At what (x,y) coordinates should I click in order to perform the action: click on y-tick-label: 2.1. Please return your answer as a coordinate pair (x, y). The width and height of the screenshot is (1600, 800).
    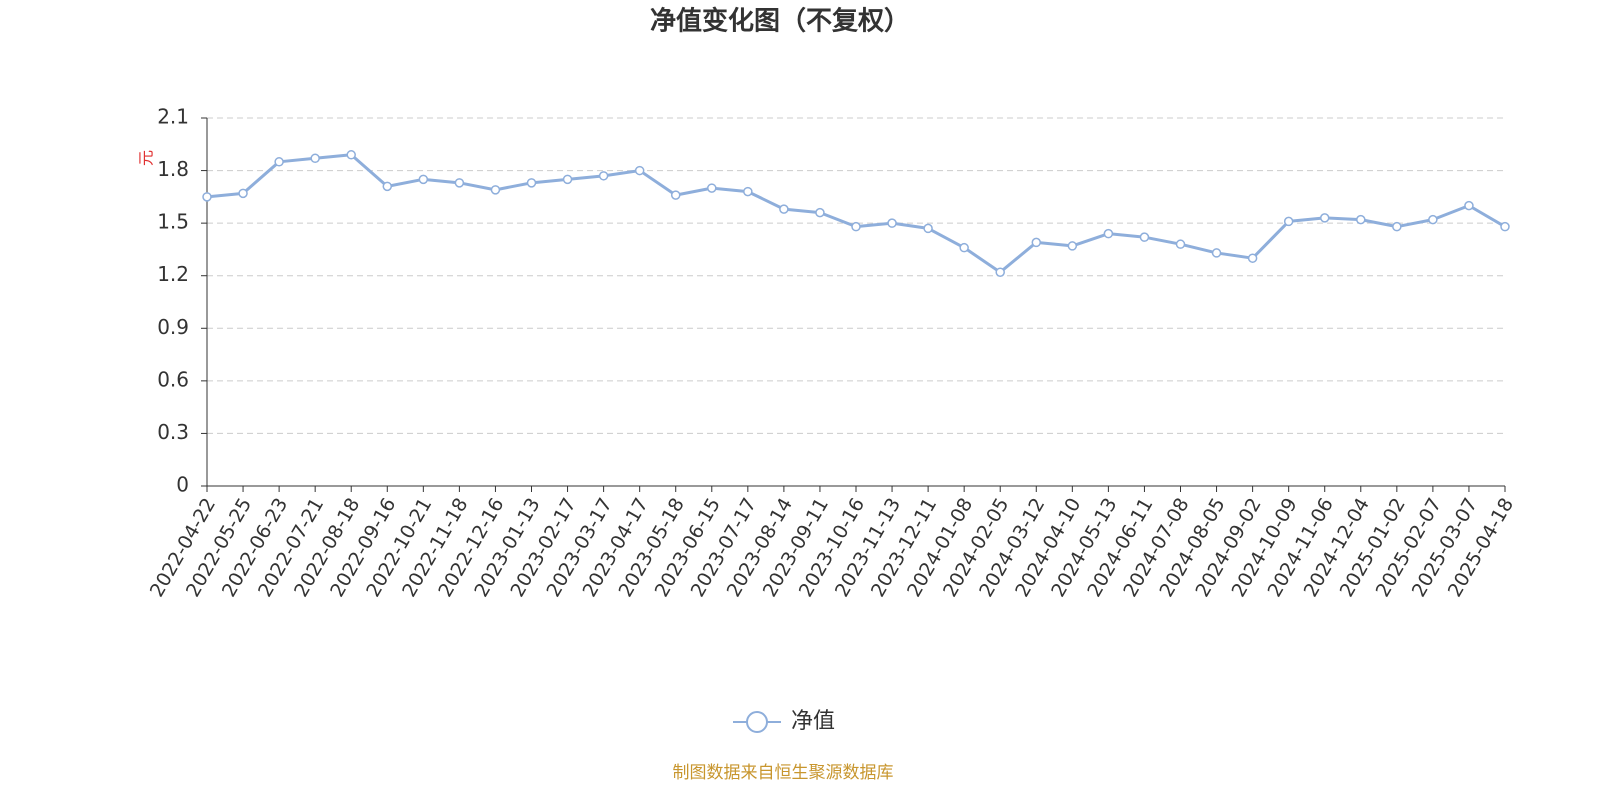
    Looking at the image, I should click on (173, 117).